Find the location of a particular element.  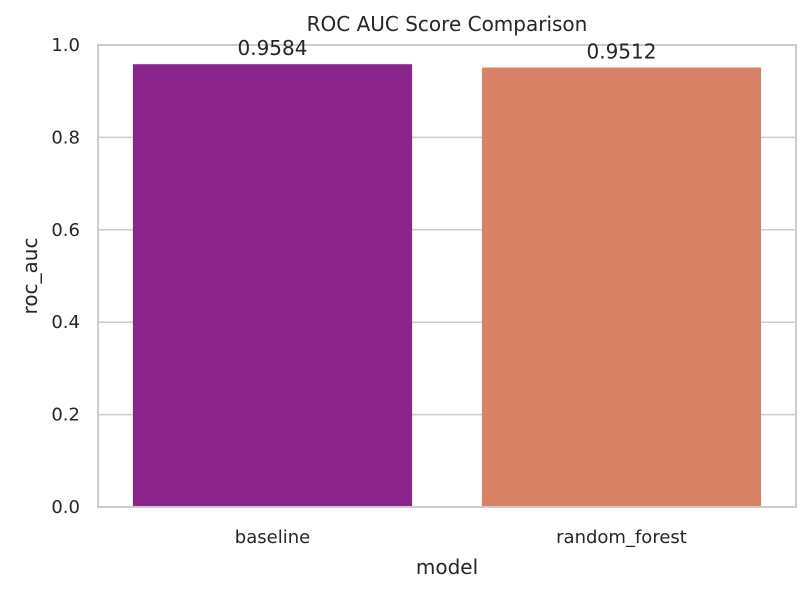

y-tick-labels: 0.0 0.2 0.4 0.6 0.8 1.0 is located at coordinates (65, 276).